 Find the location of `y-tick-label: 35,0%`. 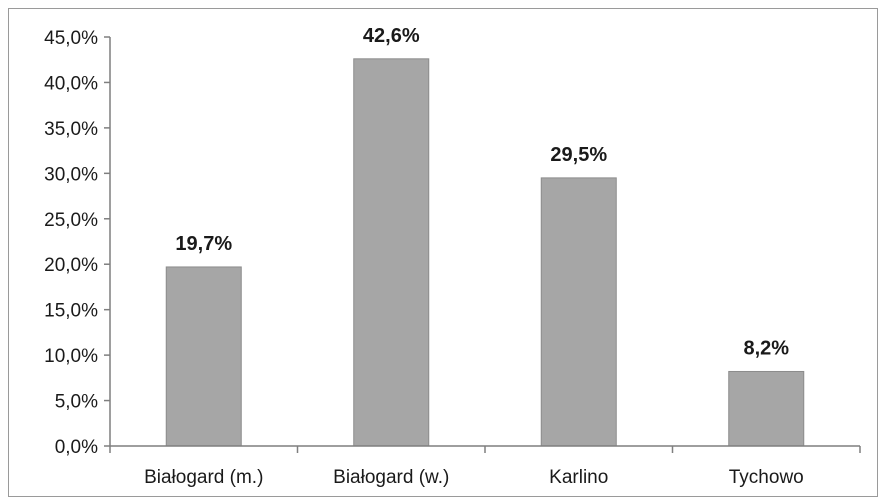

y-tick-label: 35,0% is located at coordinates (71, 129).